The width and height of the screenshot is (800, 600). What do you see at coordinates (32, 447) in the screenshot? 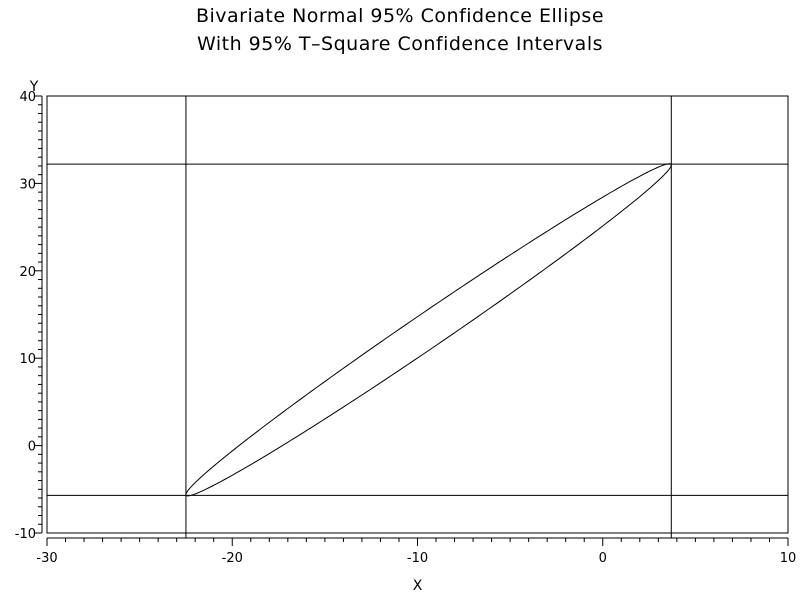
I see `y-tick-label: 0` at bounding box center [32, 447].